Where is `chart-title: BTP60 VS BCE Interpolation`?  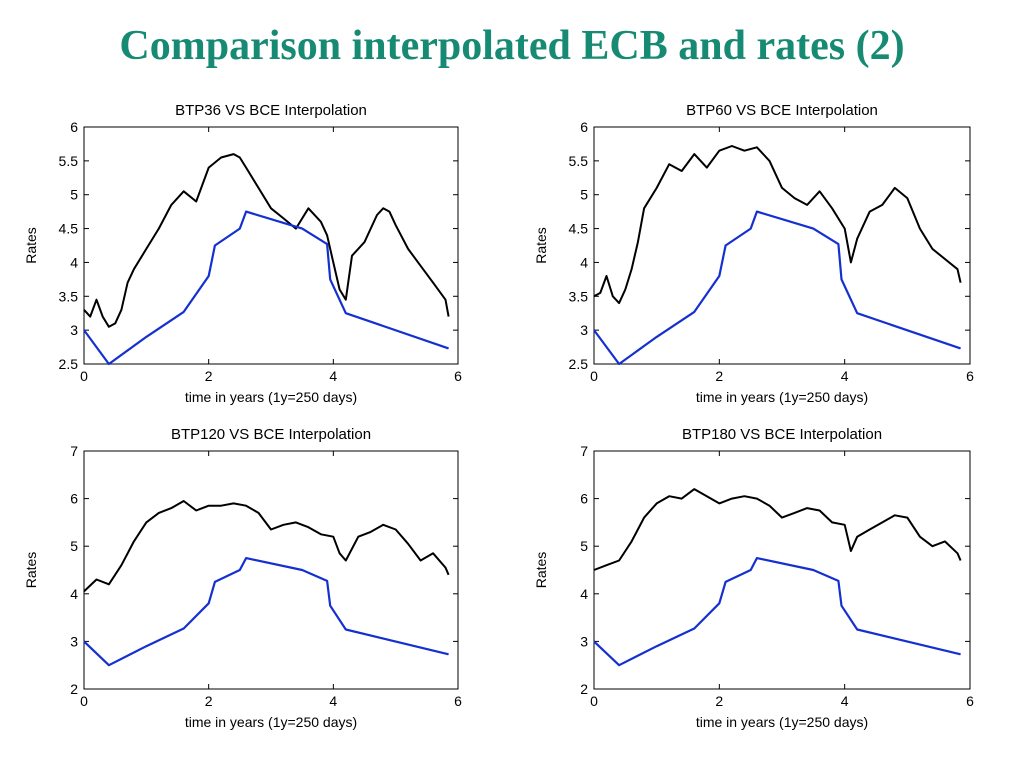 chart-title: BTP60 VS BCE Interpolation is located at coordinates (782, 110).